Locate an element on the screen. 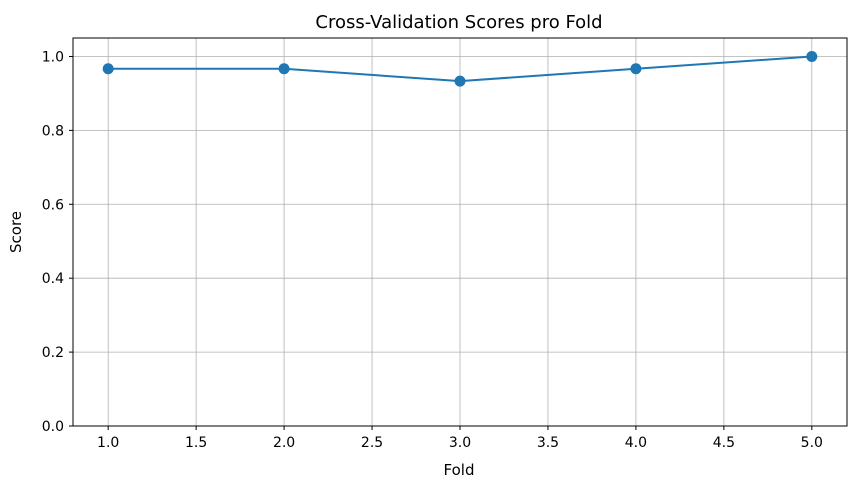 The image size is (863, 492). y-tick-label: 0.0 is located at coordinates (53, 427).